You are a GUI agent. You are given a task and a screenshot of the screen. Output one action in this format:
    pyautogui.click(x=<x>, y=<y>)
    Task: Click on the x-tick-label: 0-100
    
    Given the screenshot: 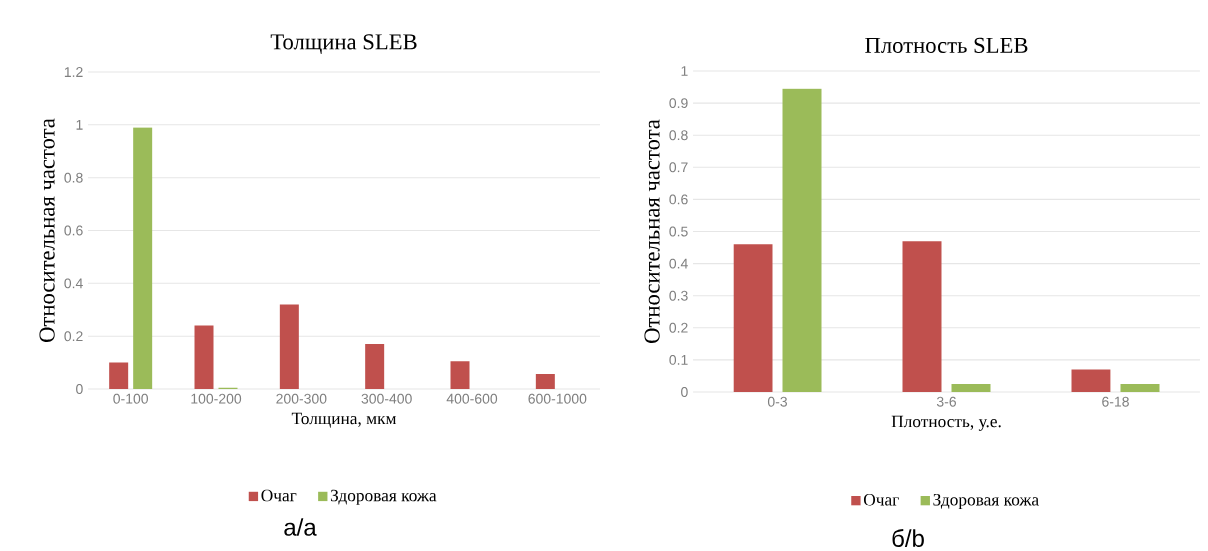 What is the action you would take?
    pyautogui.click(x=131, y=398)
    